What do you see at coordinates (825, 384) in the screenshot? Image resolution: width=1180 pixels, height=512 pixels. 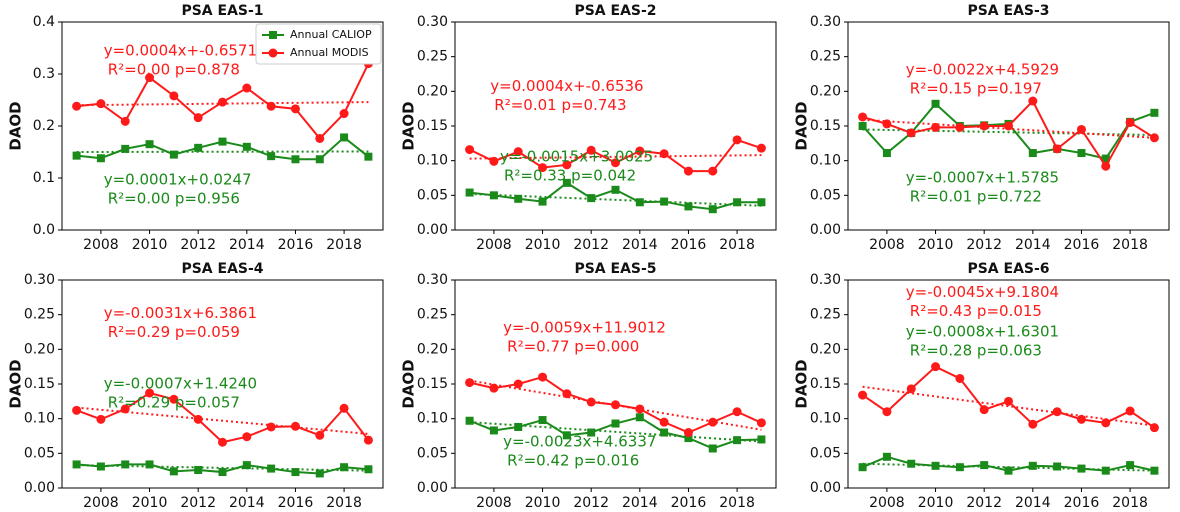 I see `y-tick-label: 0.15` at bounding box center [825, 384].